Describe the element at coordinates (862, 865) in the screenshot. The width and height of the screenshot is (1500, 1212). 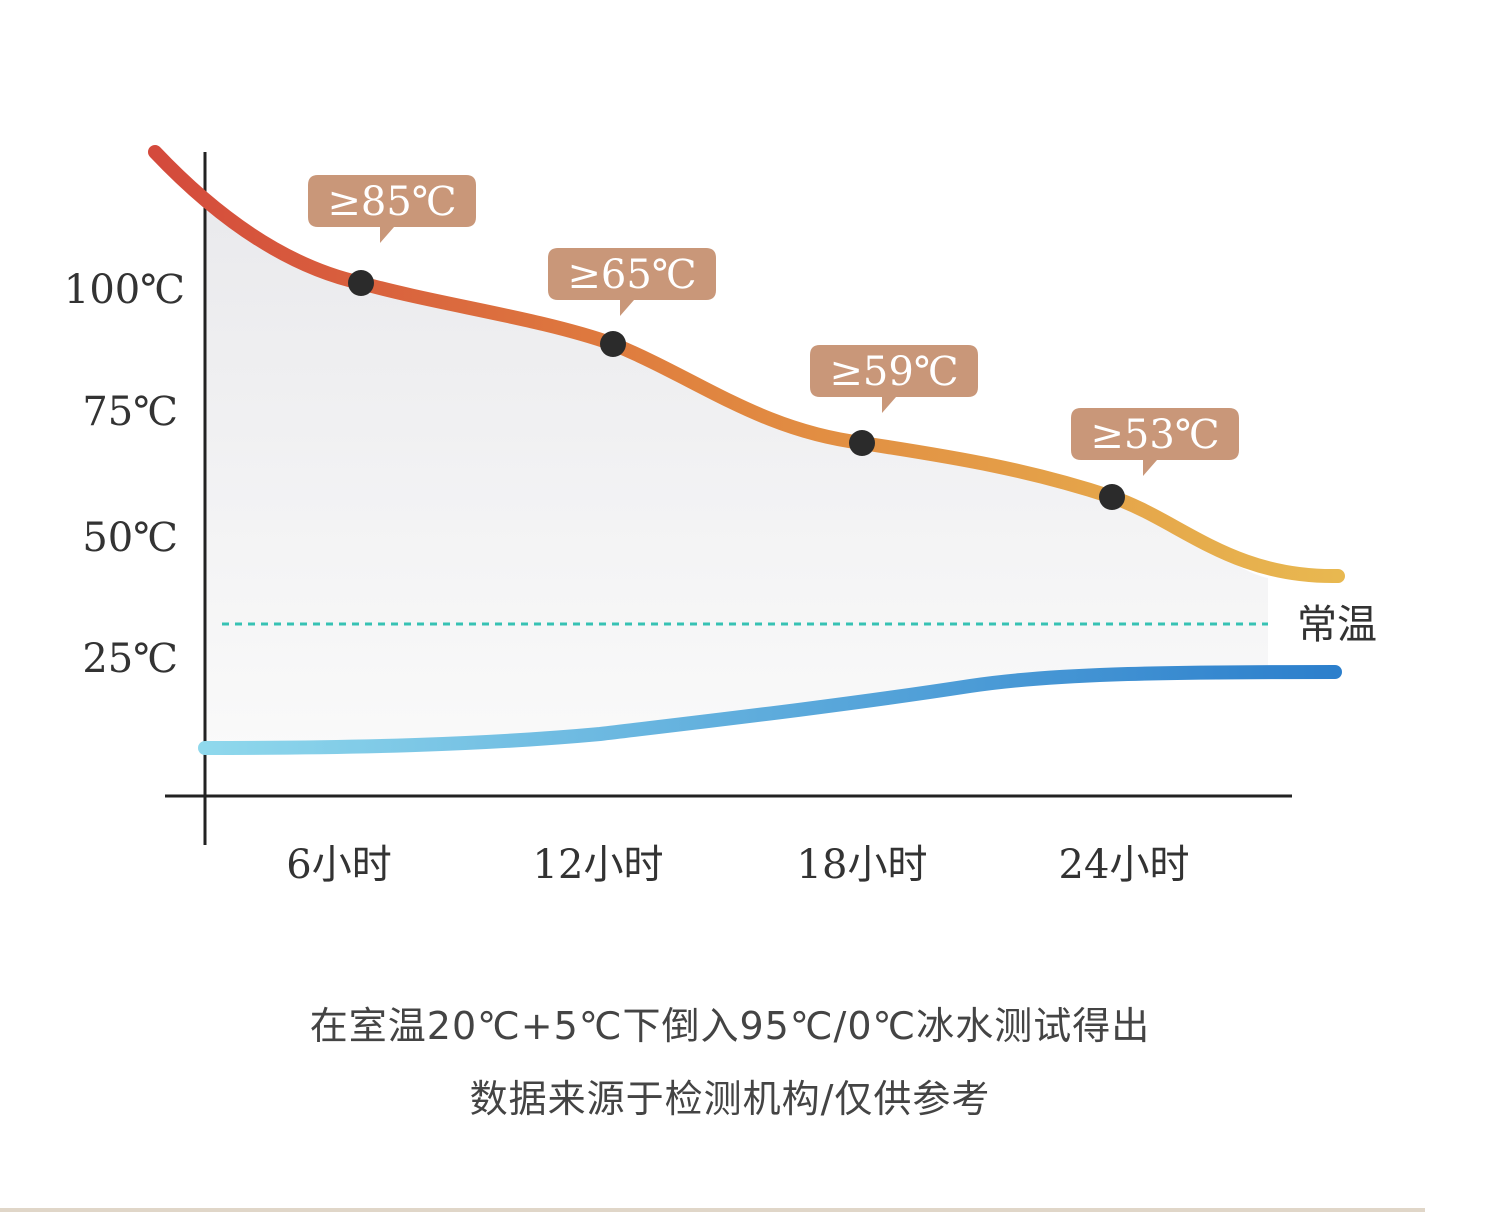
I see `x-tick-label: 18小时` at that location.